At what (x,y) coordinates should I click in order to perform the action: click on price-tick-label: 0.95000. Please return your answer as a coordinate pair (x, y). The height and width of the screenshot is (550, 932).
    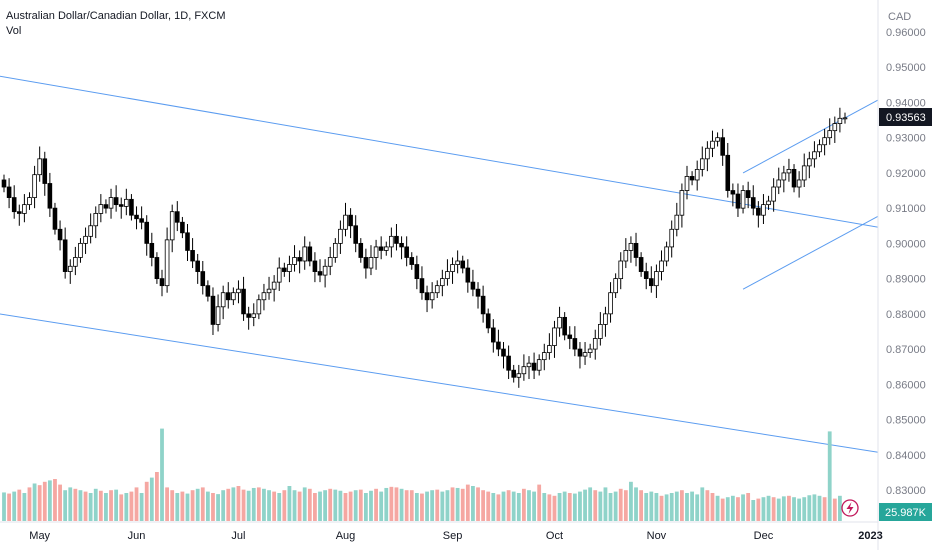
    Looking at the image, I should click on (906, 68).